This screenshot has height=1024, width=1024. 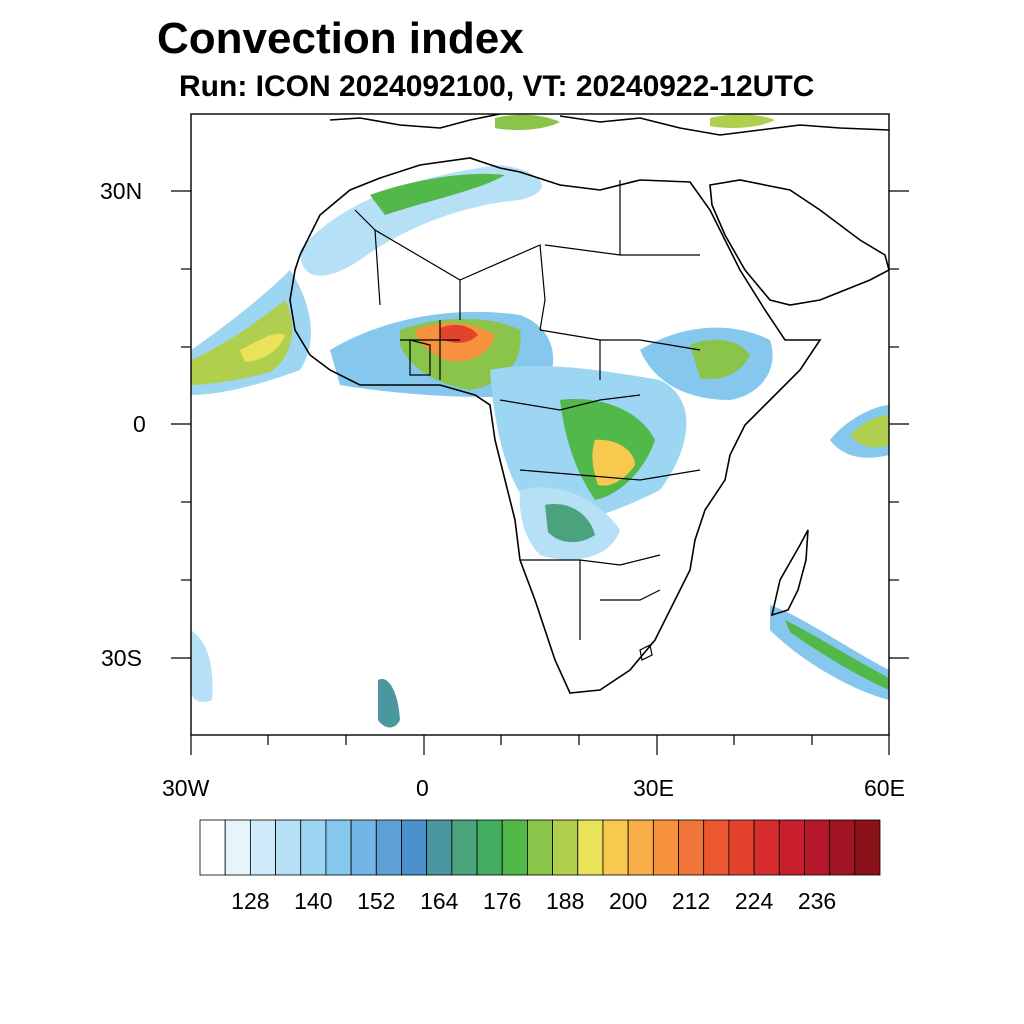 What do you see at coordinates (653, 788) in the screenshot?
I see `lon-tick-label: 30E` at bounding box center [653, 788].